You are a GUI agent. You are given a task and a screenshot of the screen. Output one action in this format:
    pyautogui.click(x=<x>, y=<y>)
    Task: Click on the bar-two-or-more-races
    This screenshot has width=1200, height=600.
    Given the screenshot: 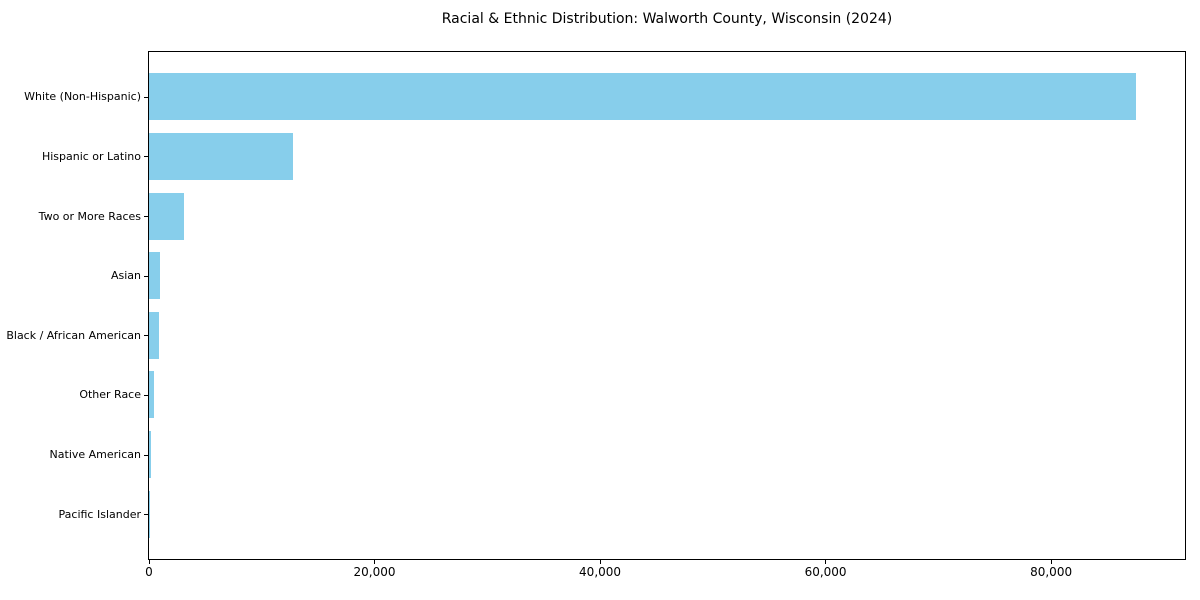 What is the action you would take?
    pyautogui.click(x=166, y=216)
    